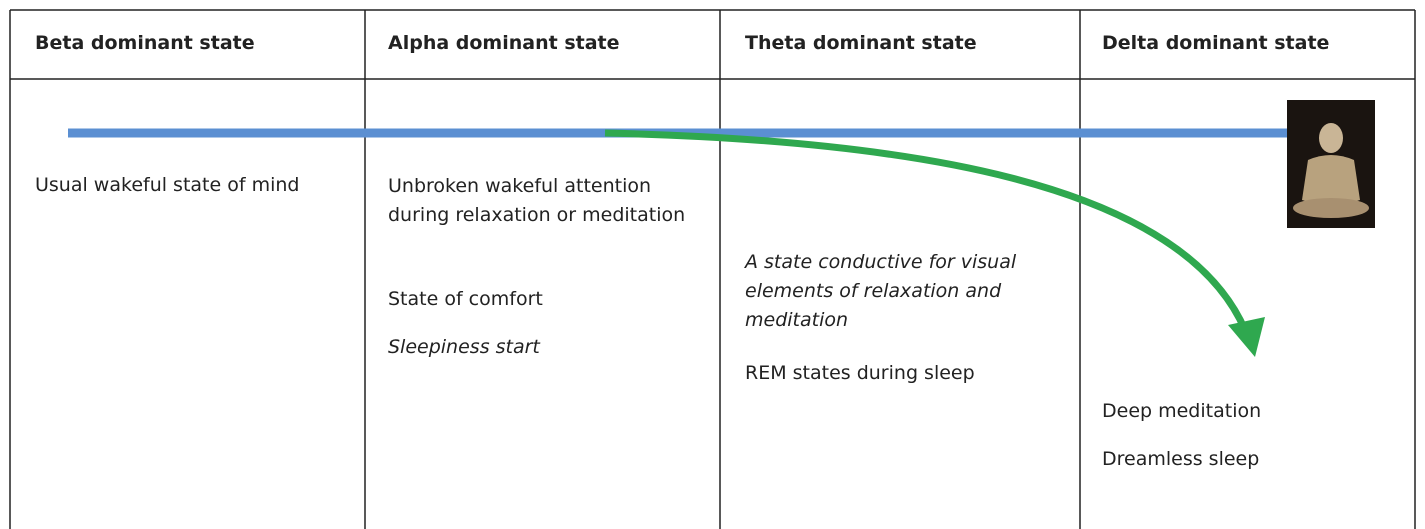  I want to click on cell-text: Usual wakeful state of mind, so click(167, 185).